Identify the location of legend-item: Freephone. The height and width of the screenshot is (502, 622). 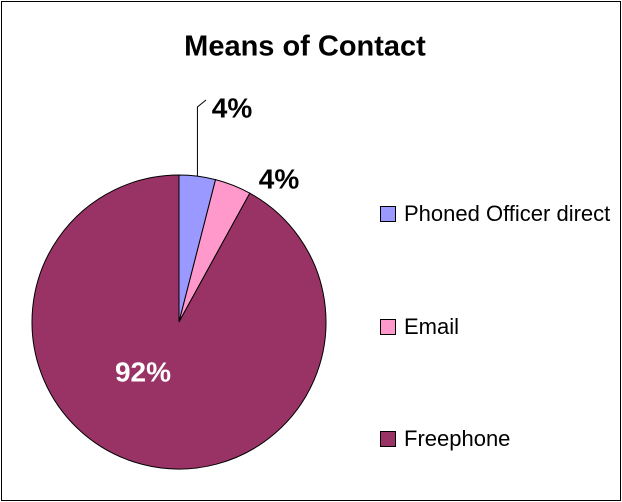
(496, 439).